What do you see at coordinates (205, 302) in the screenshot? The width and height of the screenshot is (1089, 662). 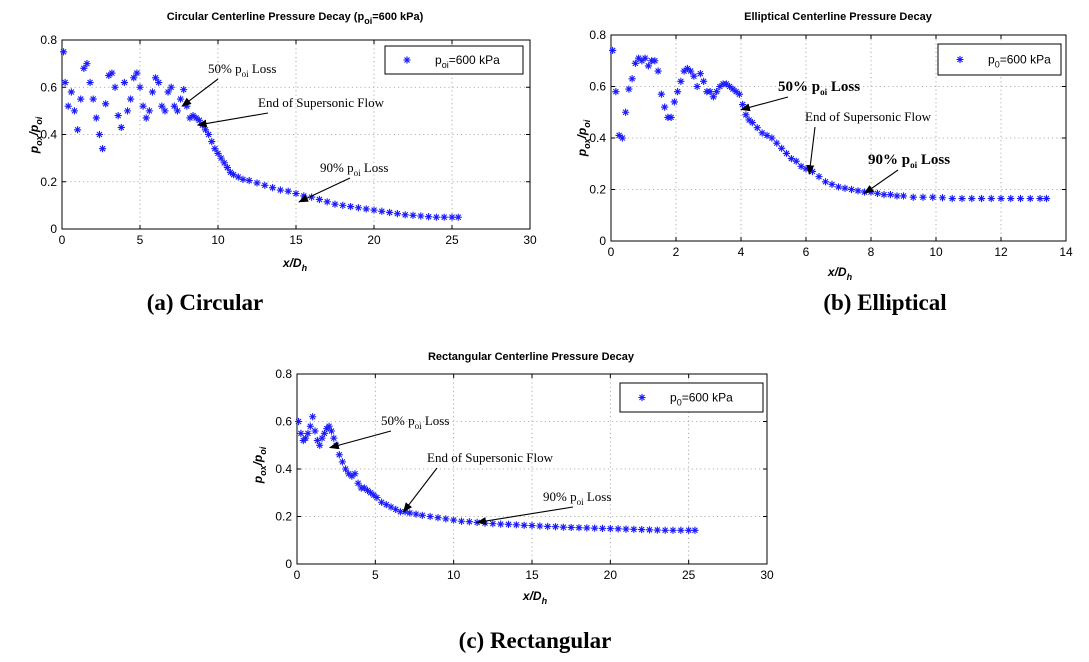 I see `panel-caption: (a) Circular` at bounding box center [205, 302].